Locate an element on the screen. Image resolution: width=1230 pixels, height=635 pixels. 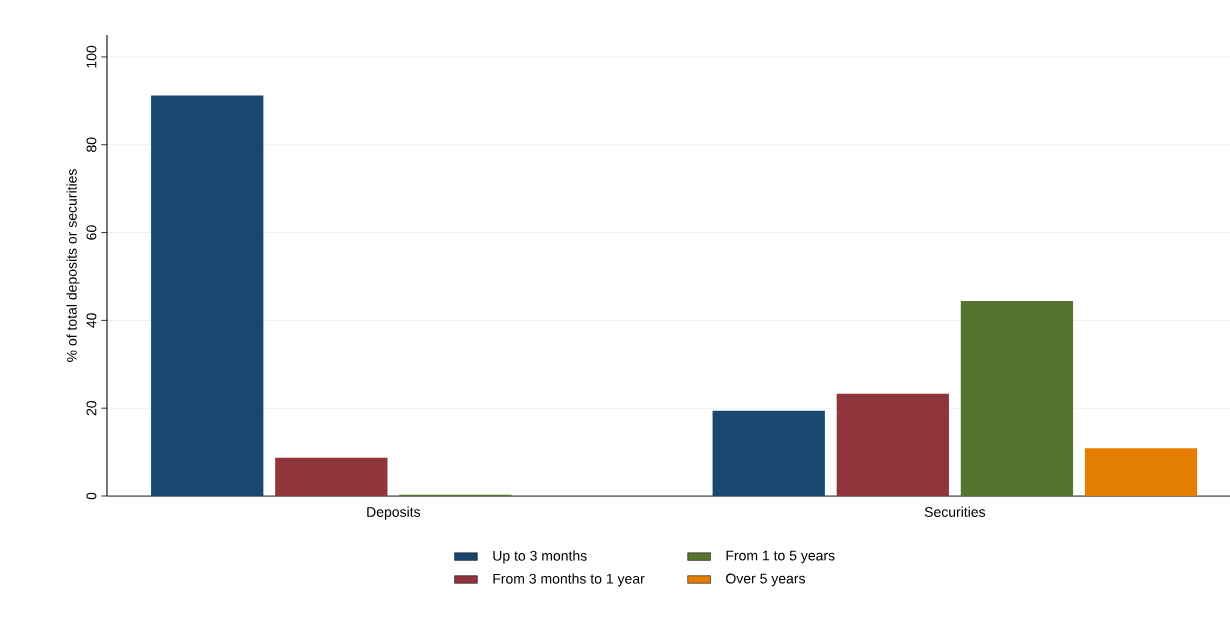
y-tick-label: 0 is located at coordinates (91, 496).